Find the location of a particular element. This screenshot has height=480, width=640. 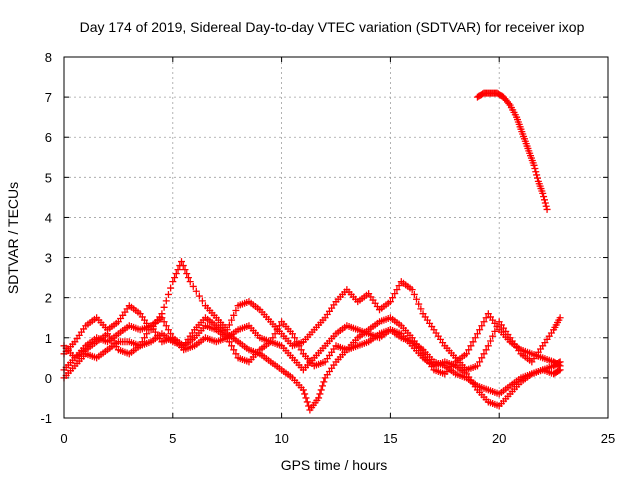

y-tick-label: 6 is located at coordinates (48, 137).